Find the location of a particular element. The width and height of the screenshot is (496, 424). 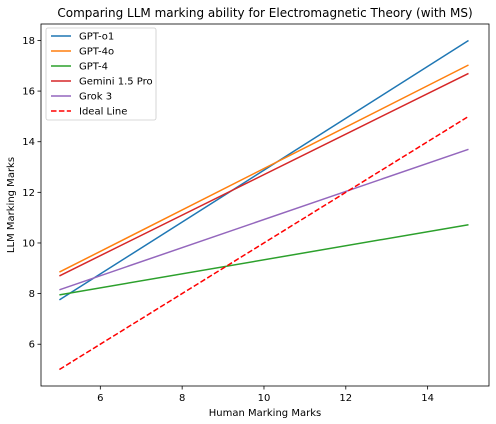

legend-label-gpt-4: GPT-4 is located at coordinates (93, 67).